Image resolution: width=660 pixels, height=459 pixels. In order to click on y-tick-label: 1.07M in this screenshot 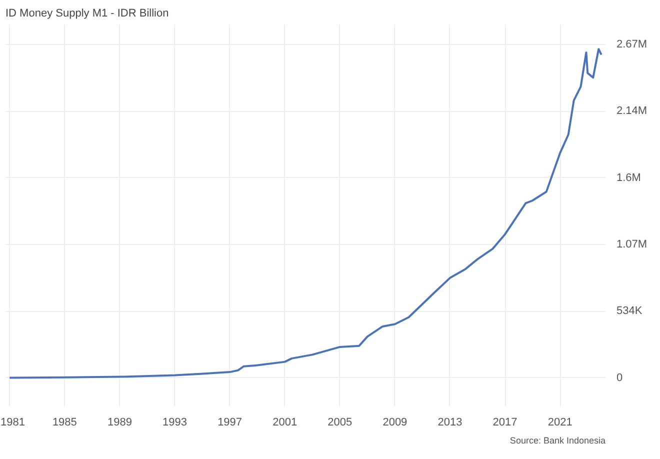, I will do `click(632, 244)`.